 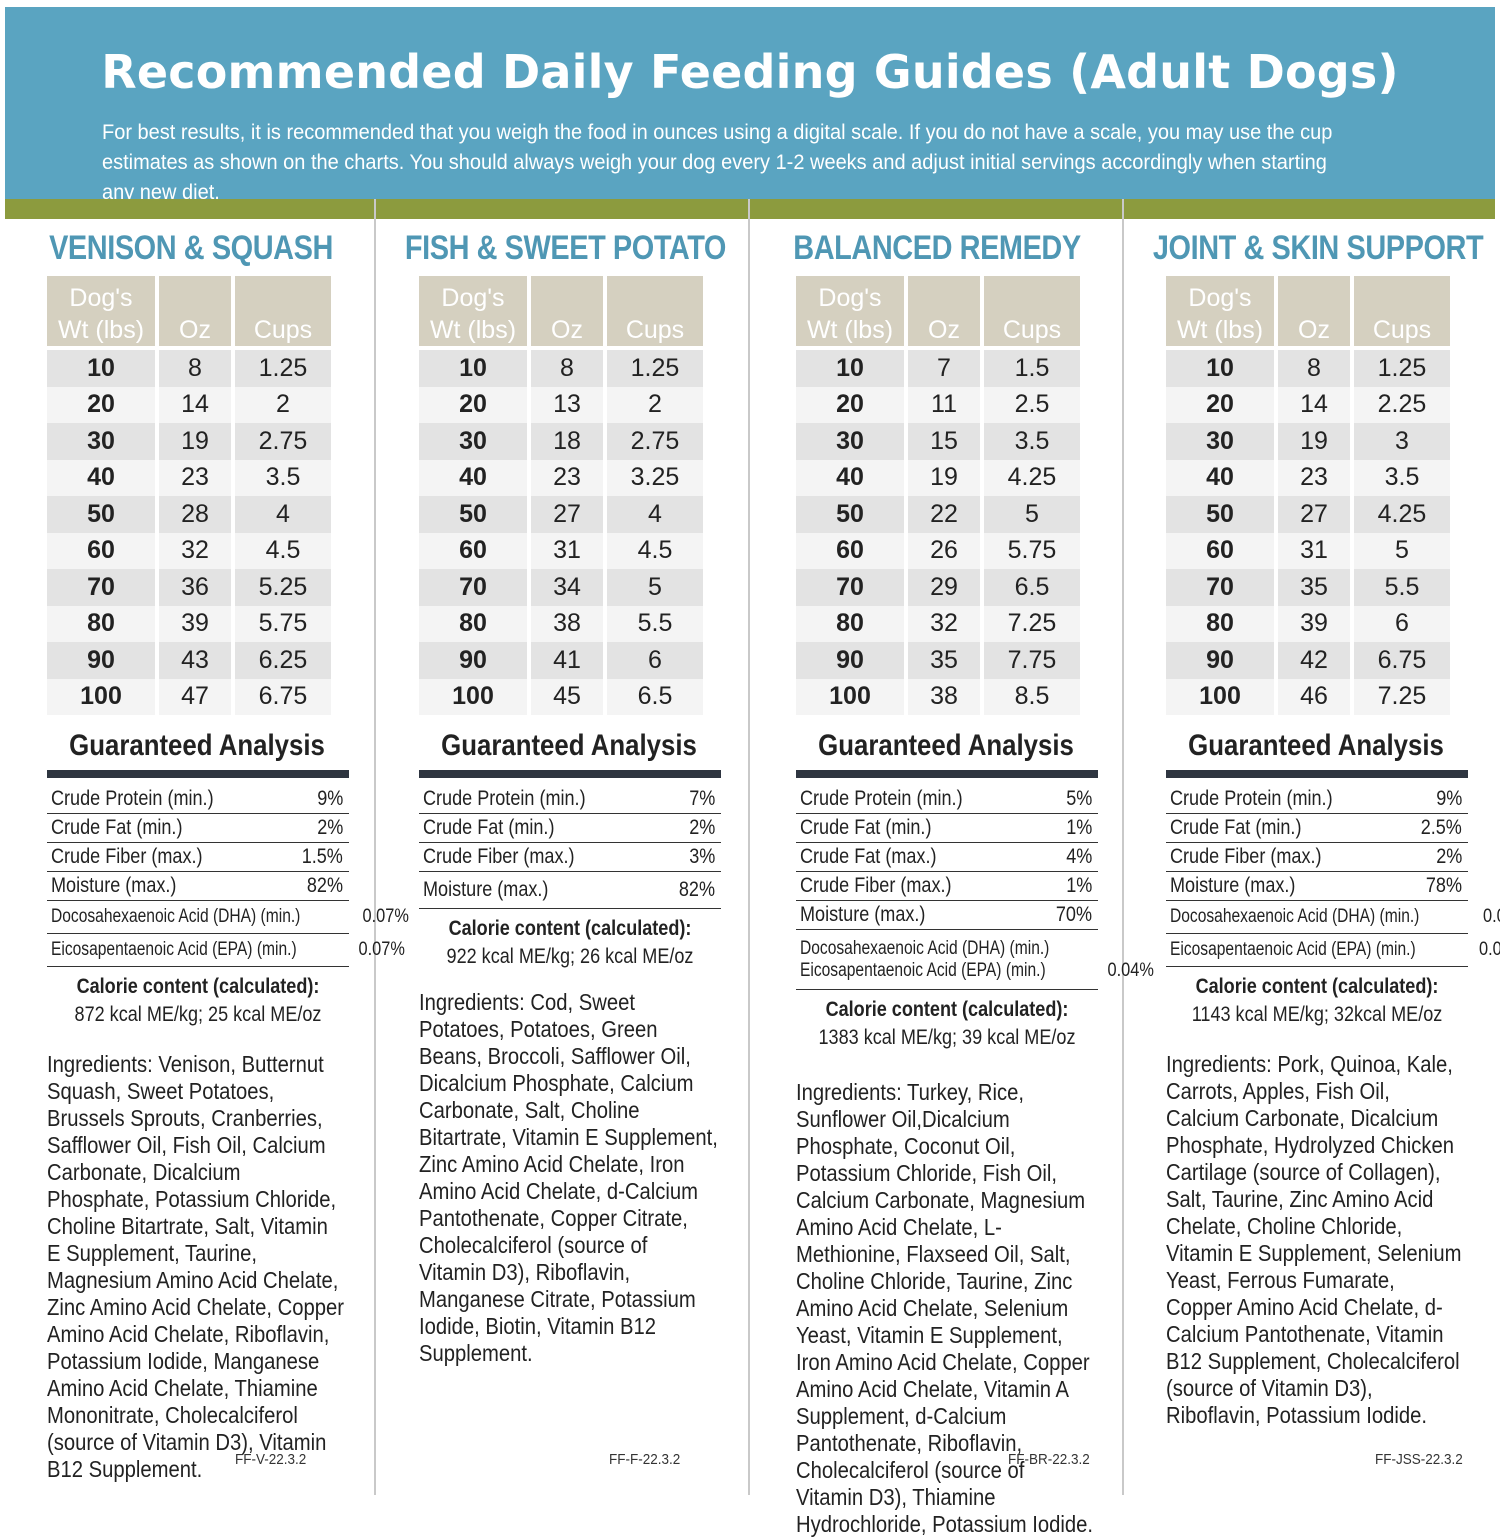 I want to click on analysis-value: 3%, so click(x=701, y=856).